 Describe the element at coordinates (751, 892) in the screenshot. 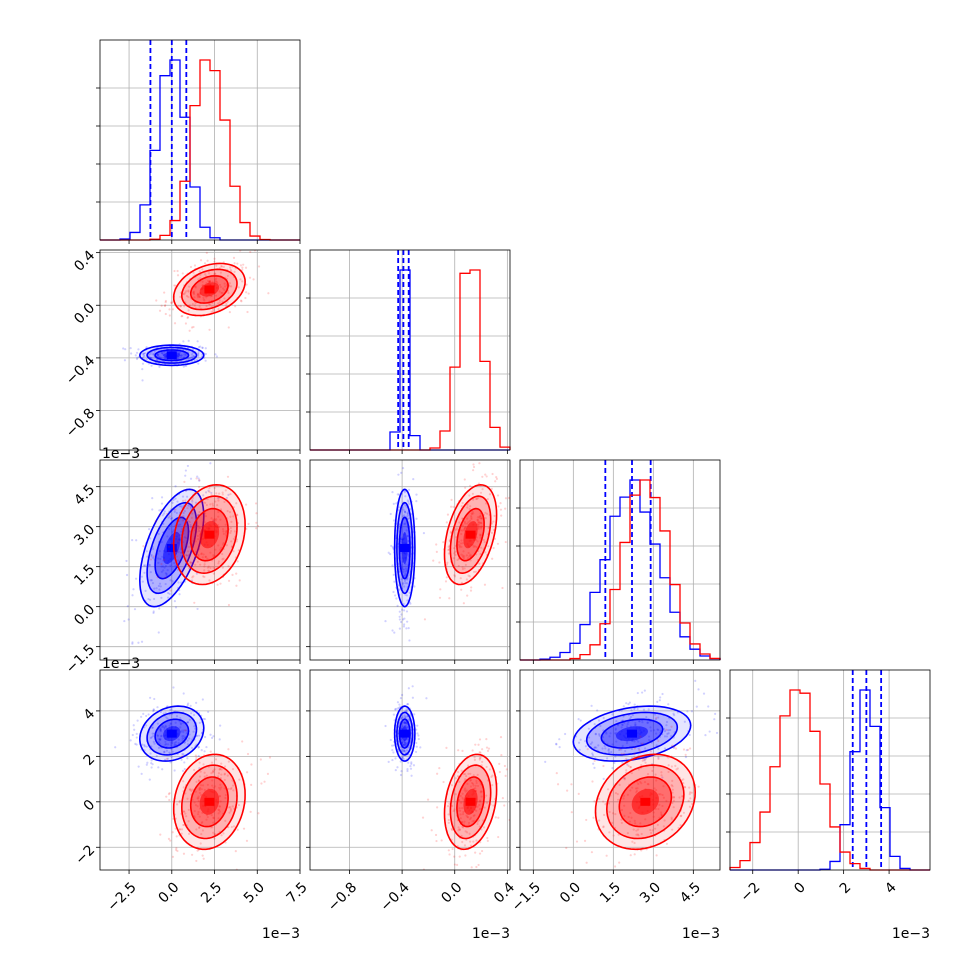

I see `x-tick-label: −2` at that location.